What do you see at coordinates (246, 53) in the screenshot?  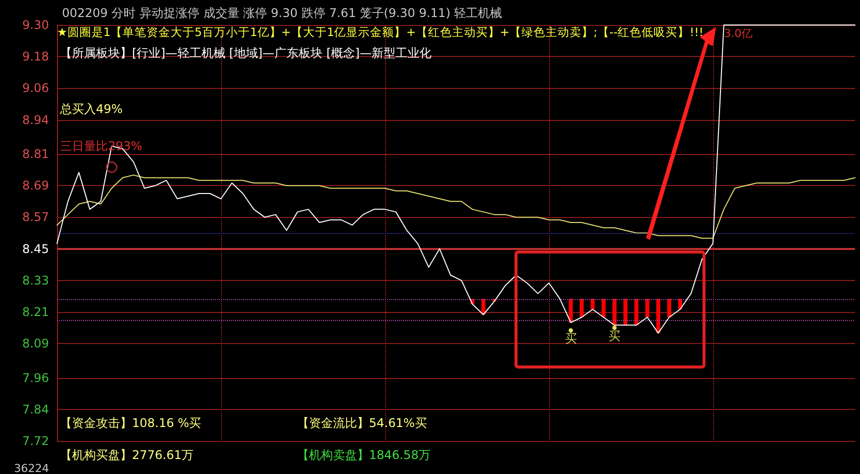 I see `annotation: 【所属板块】[行业]—轻工机械 [地域]—广东板块 [概念]—新型工业化` at bounding box center [246, 53].